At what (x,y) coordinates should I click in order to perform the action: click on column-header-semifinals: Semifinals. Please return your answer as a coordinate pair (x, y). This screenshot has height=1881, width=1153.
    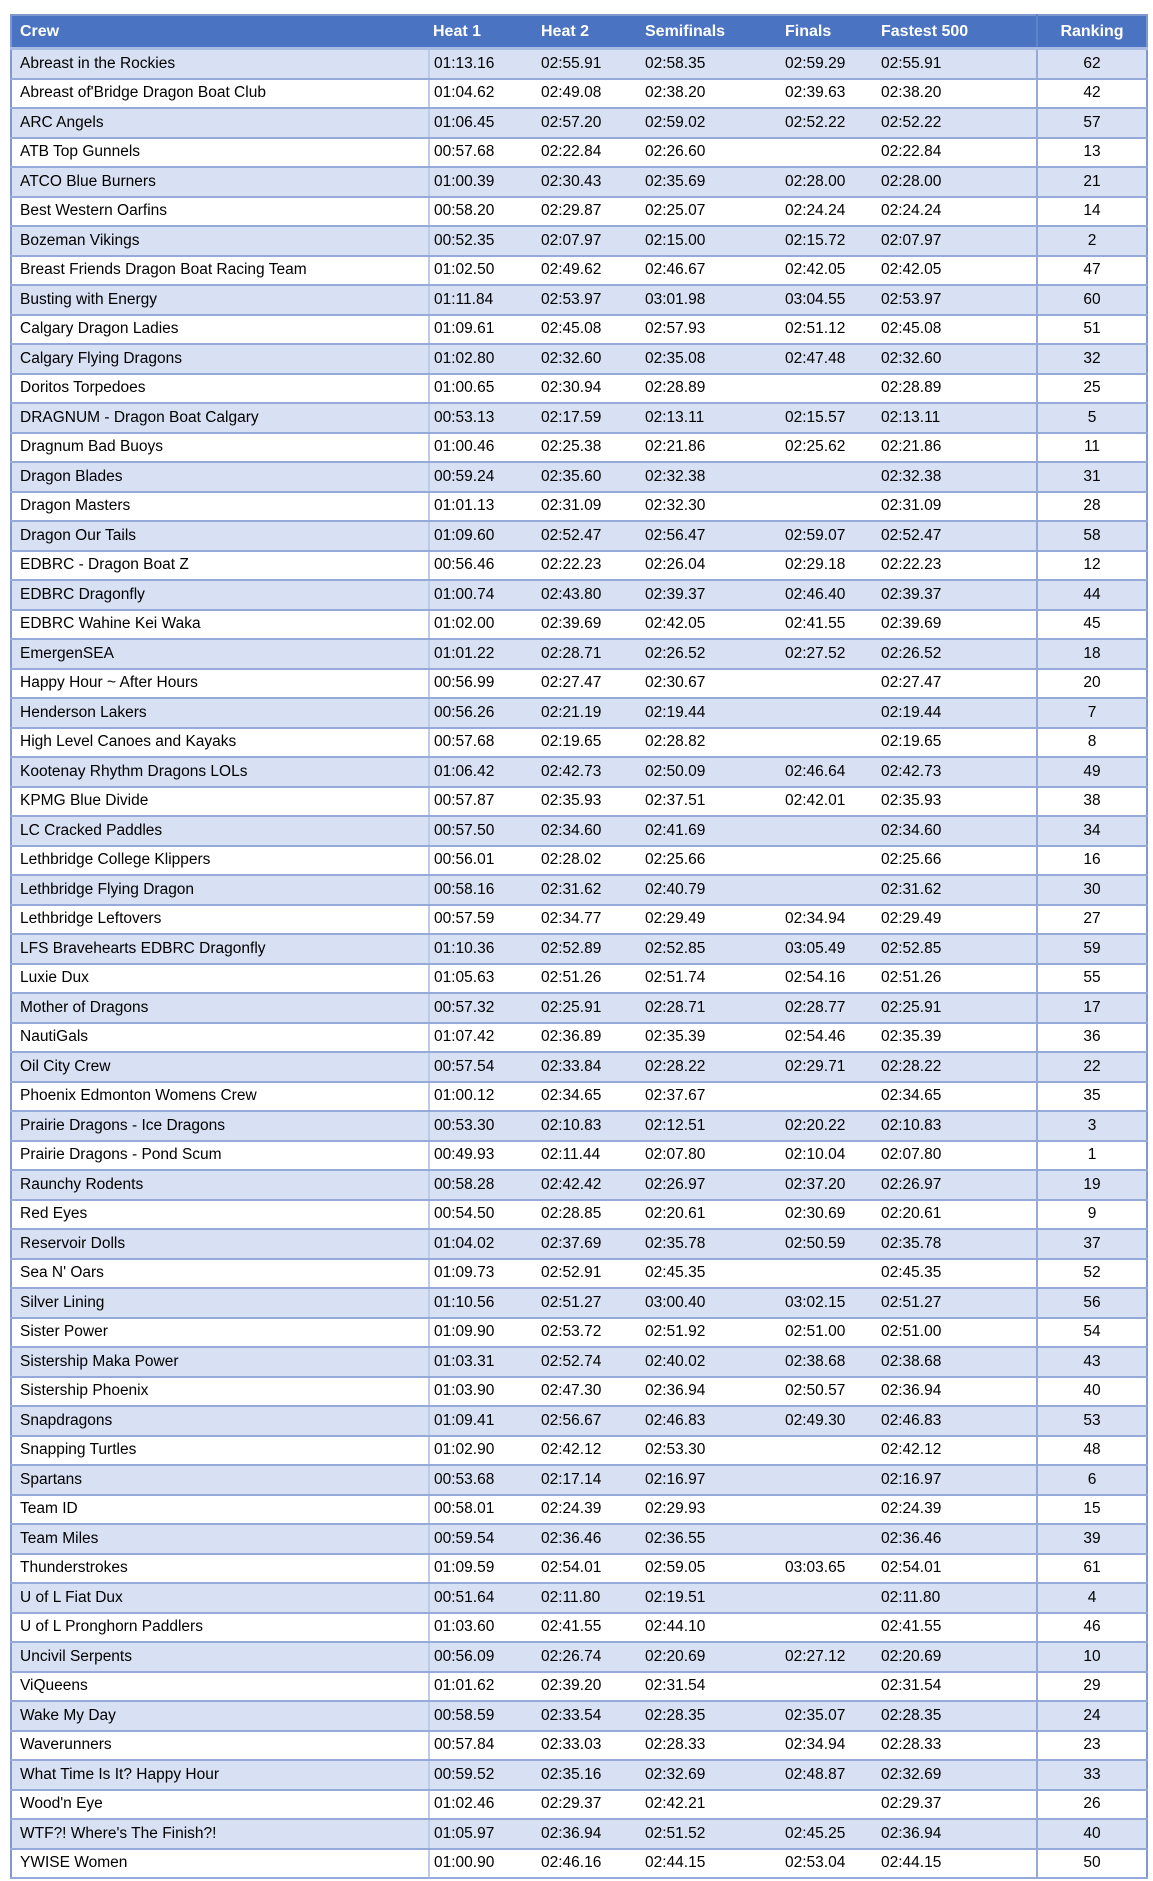
    Looking at the image, I should click on (711, 32).